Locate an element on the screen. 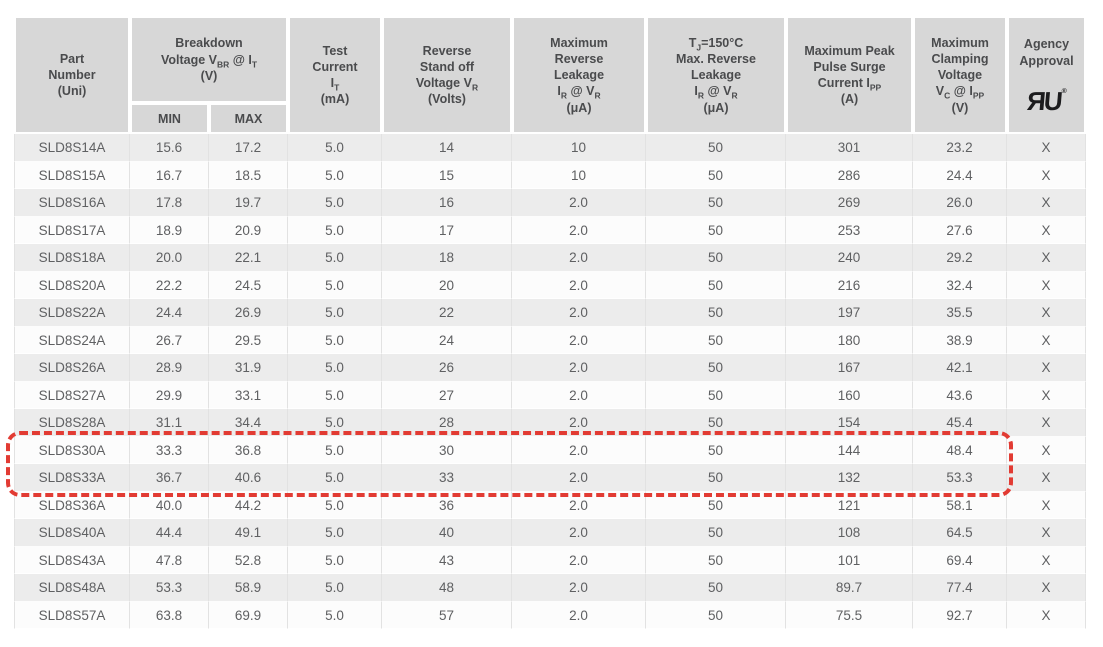 The height and width of the screenshot is (647, 1103). cell-part: SLD8S26A is located at coordinates (72, 368).